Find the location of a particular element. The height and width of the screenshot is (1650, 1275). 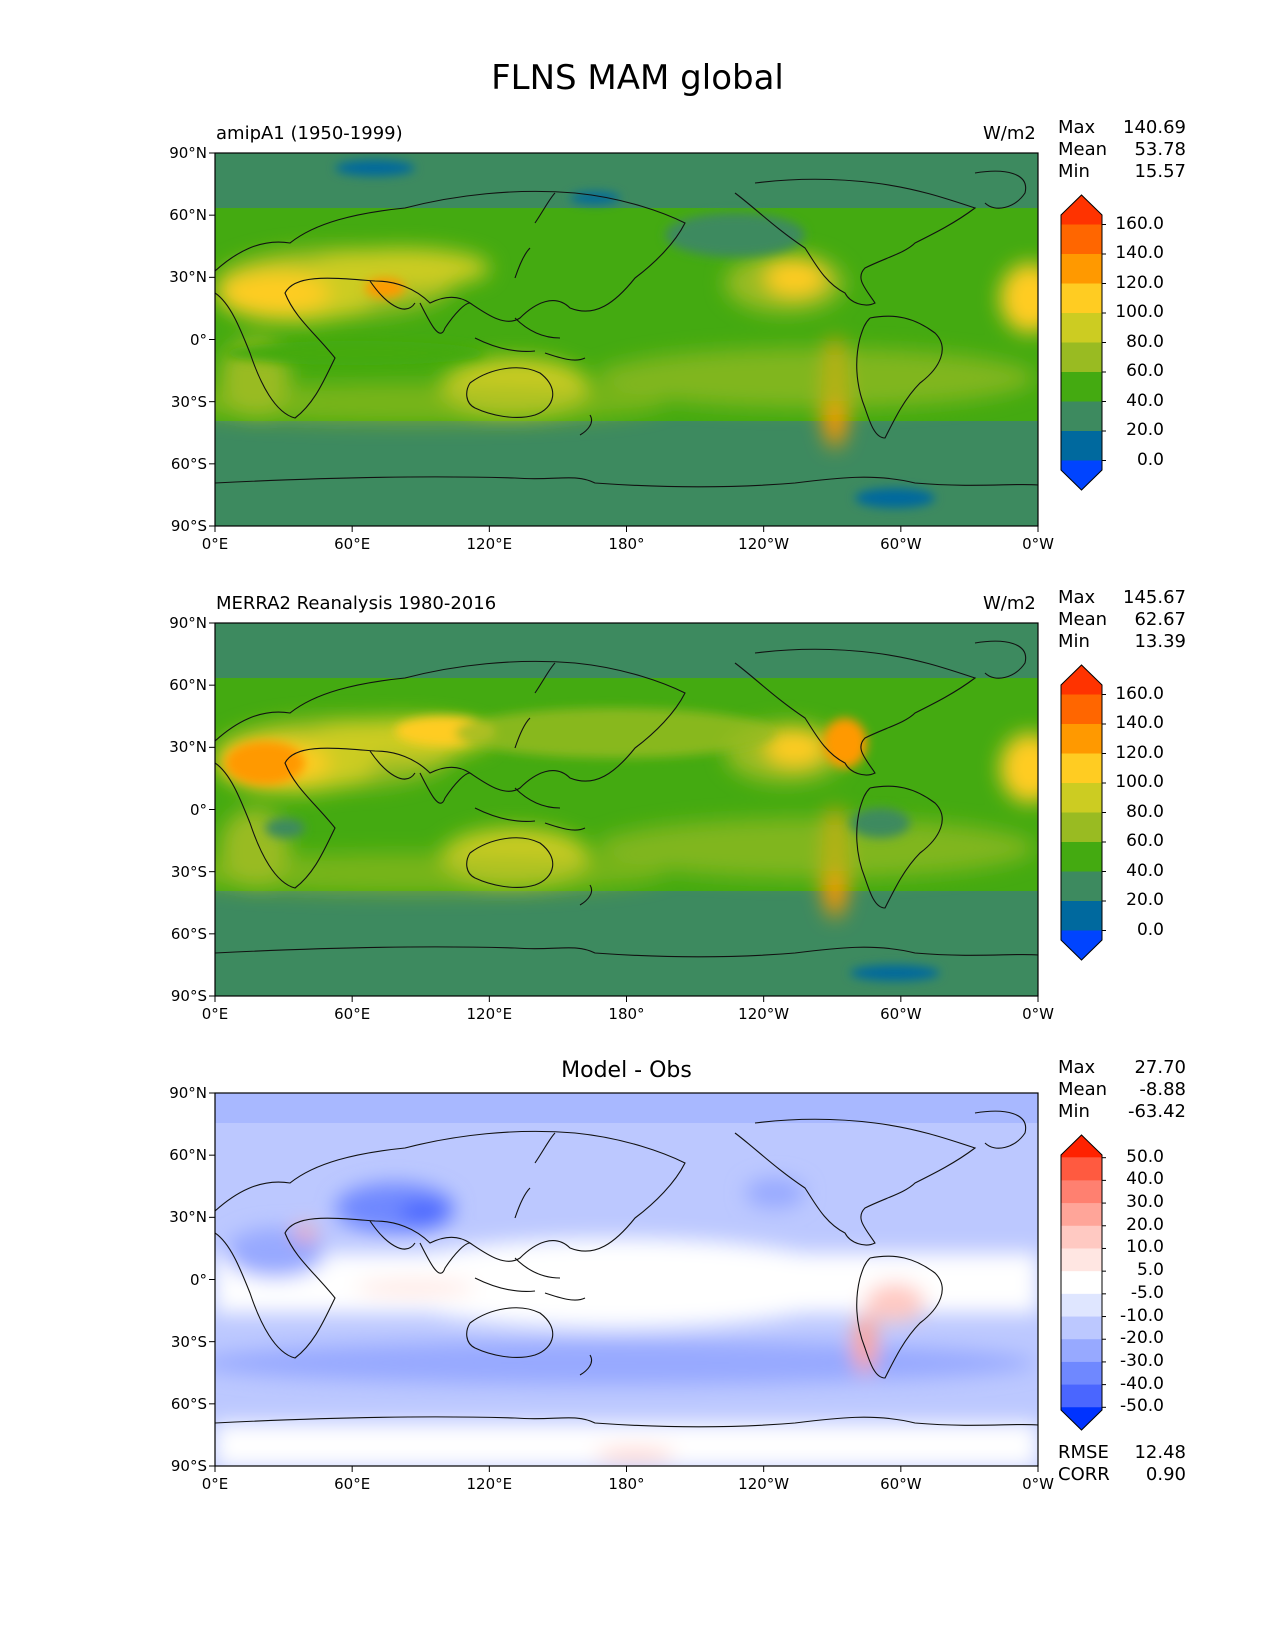

panel-2-units: W/m2 is located at coordinates (1009, 603).